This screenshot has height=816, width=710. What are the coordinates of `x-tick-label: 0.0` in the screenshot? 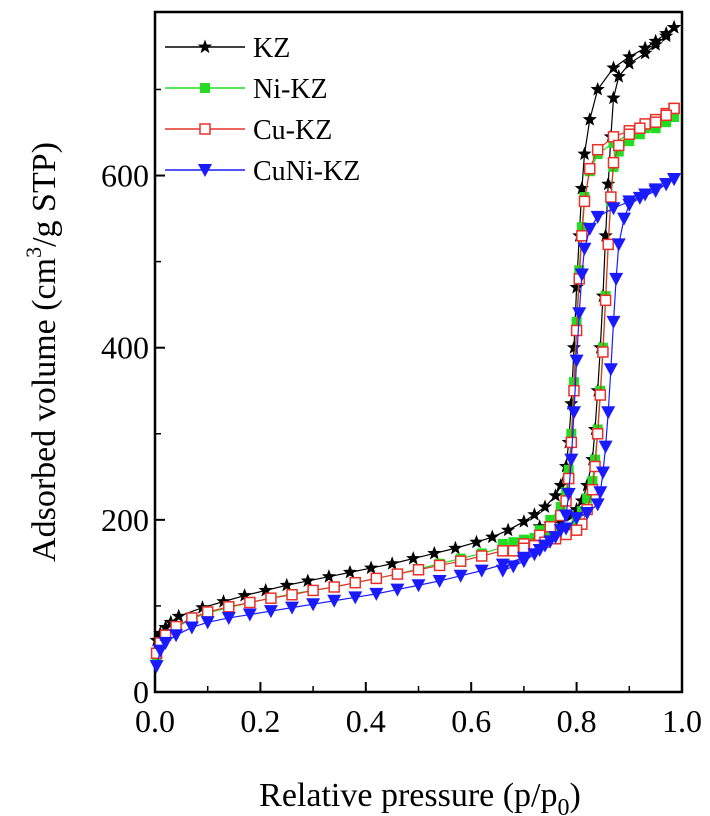 It's located at (155, 721).